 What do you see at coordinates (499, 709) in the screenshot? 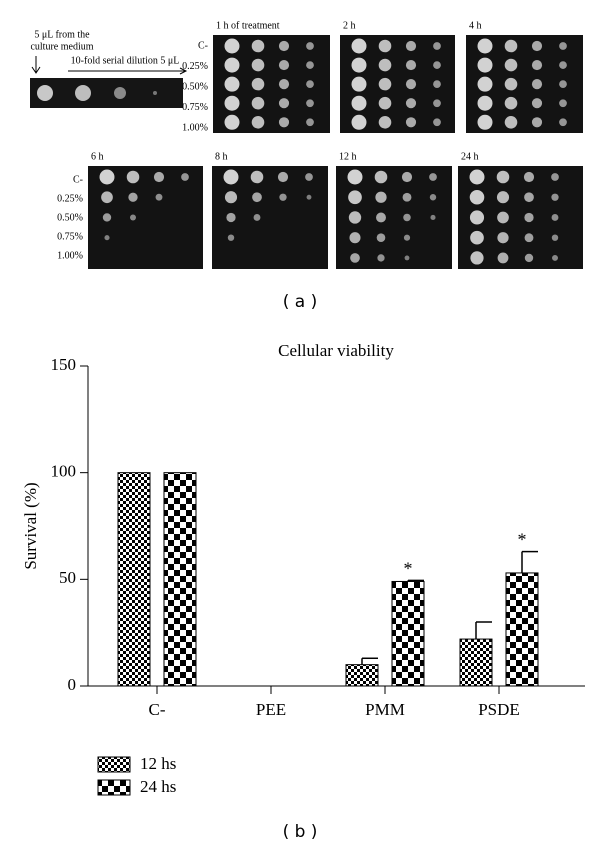
I see `x-tick-label: PSDE` at bounding box center [499, 709].